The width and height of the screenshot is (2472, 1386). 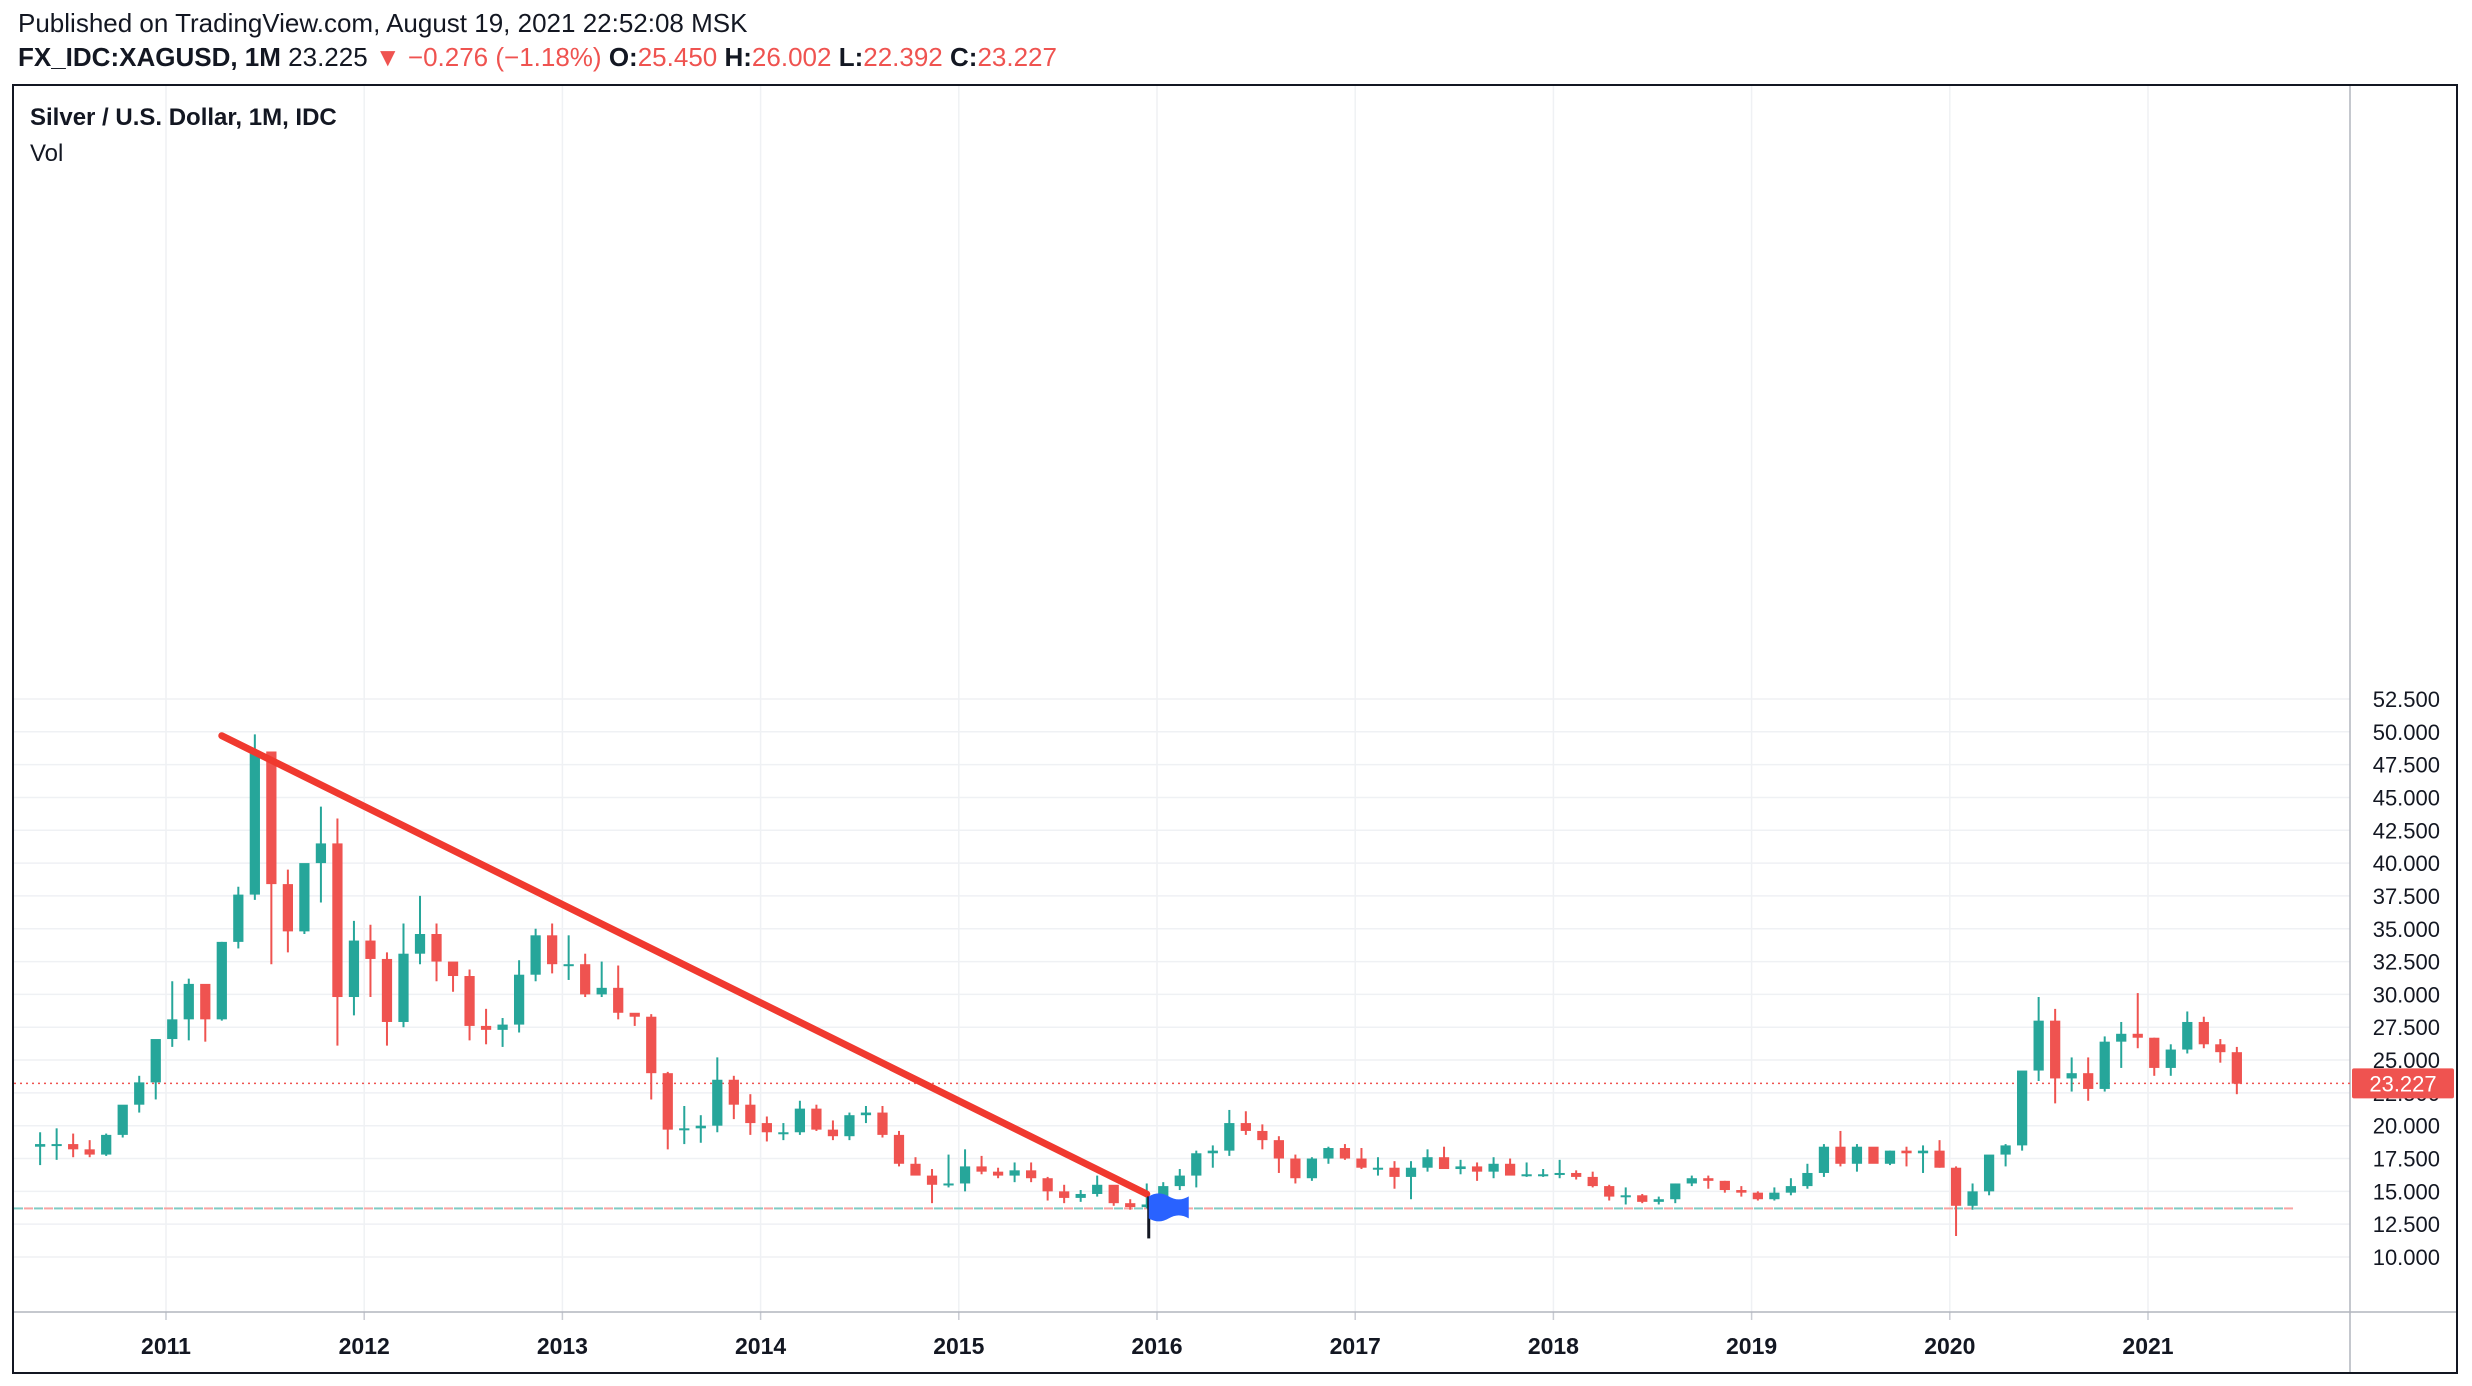 What do you see at coordinates (684, 965) in the screenshot?
I see `trend-line` at bounding box center [684, 965].